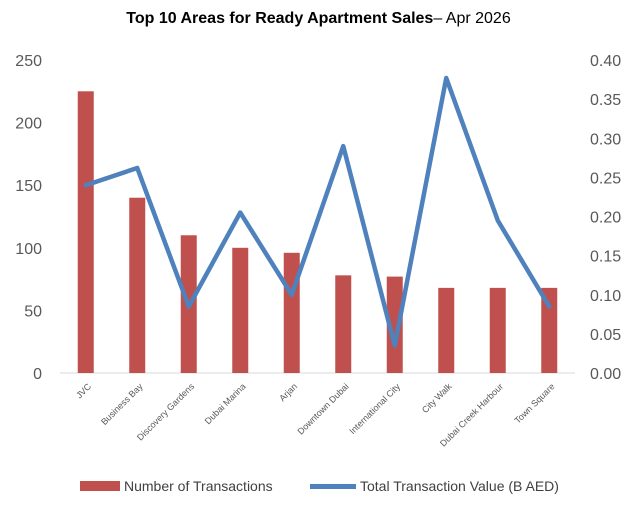 This screenshot has height=513, width=637. I want to click on chart-subtitle: – Apr 2026, so click(472, 18).